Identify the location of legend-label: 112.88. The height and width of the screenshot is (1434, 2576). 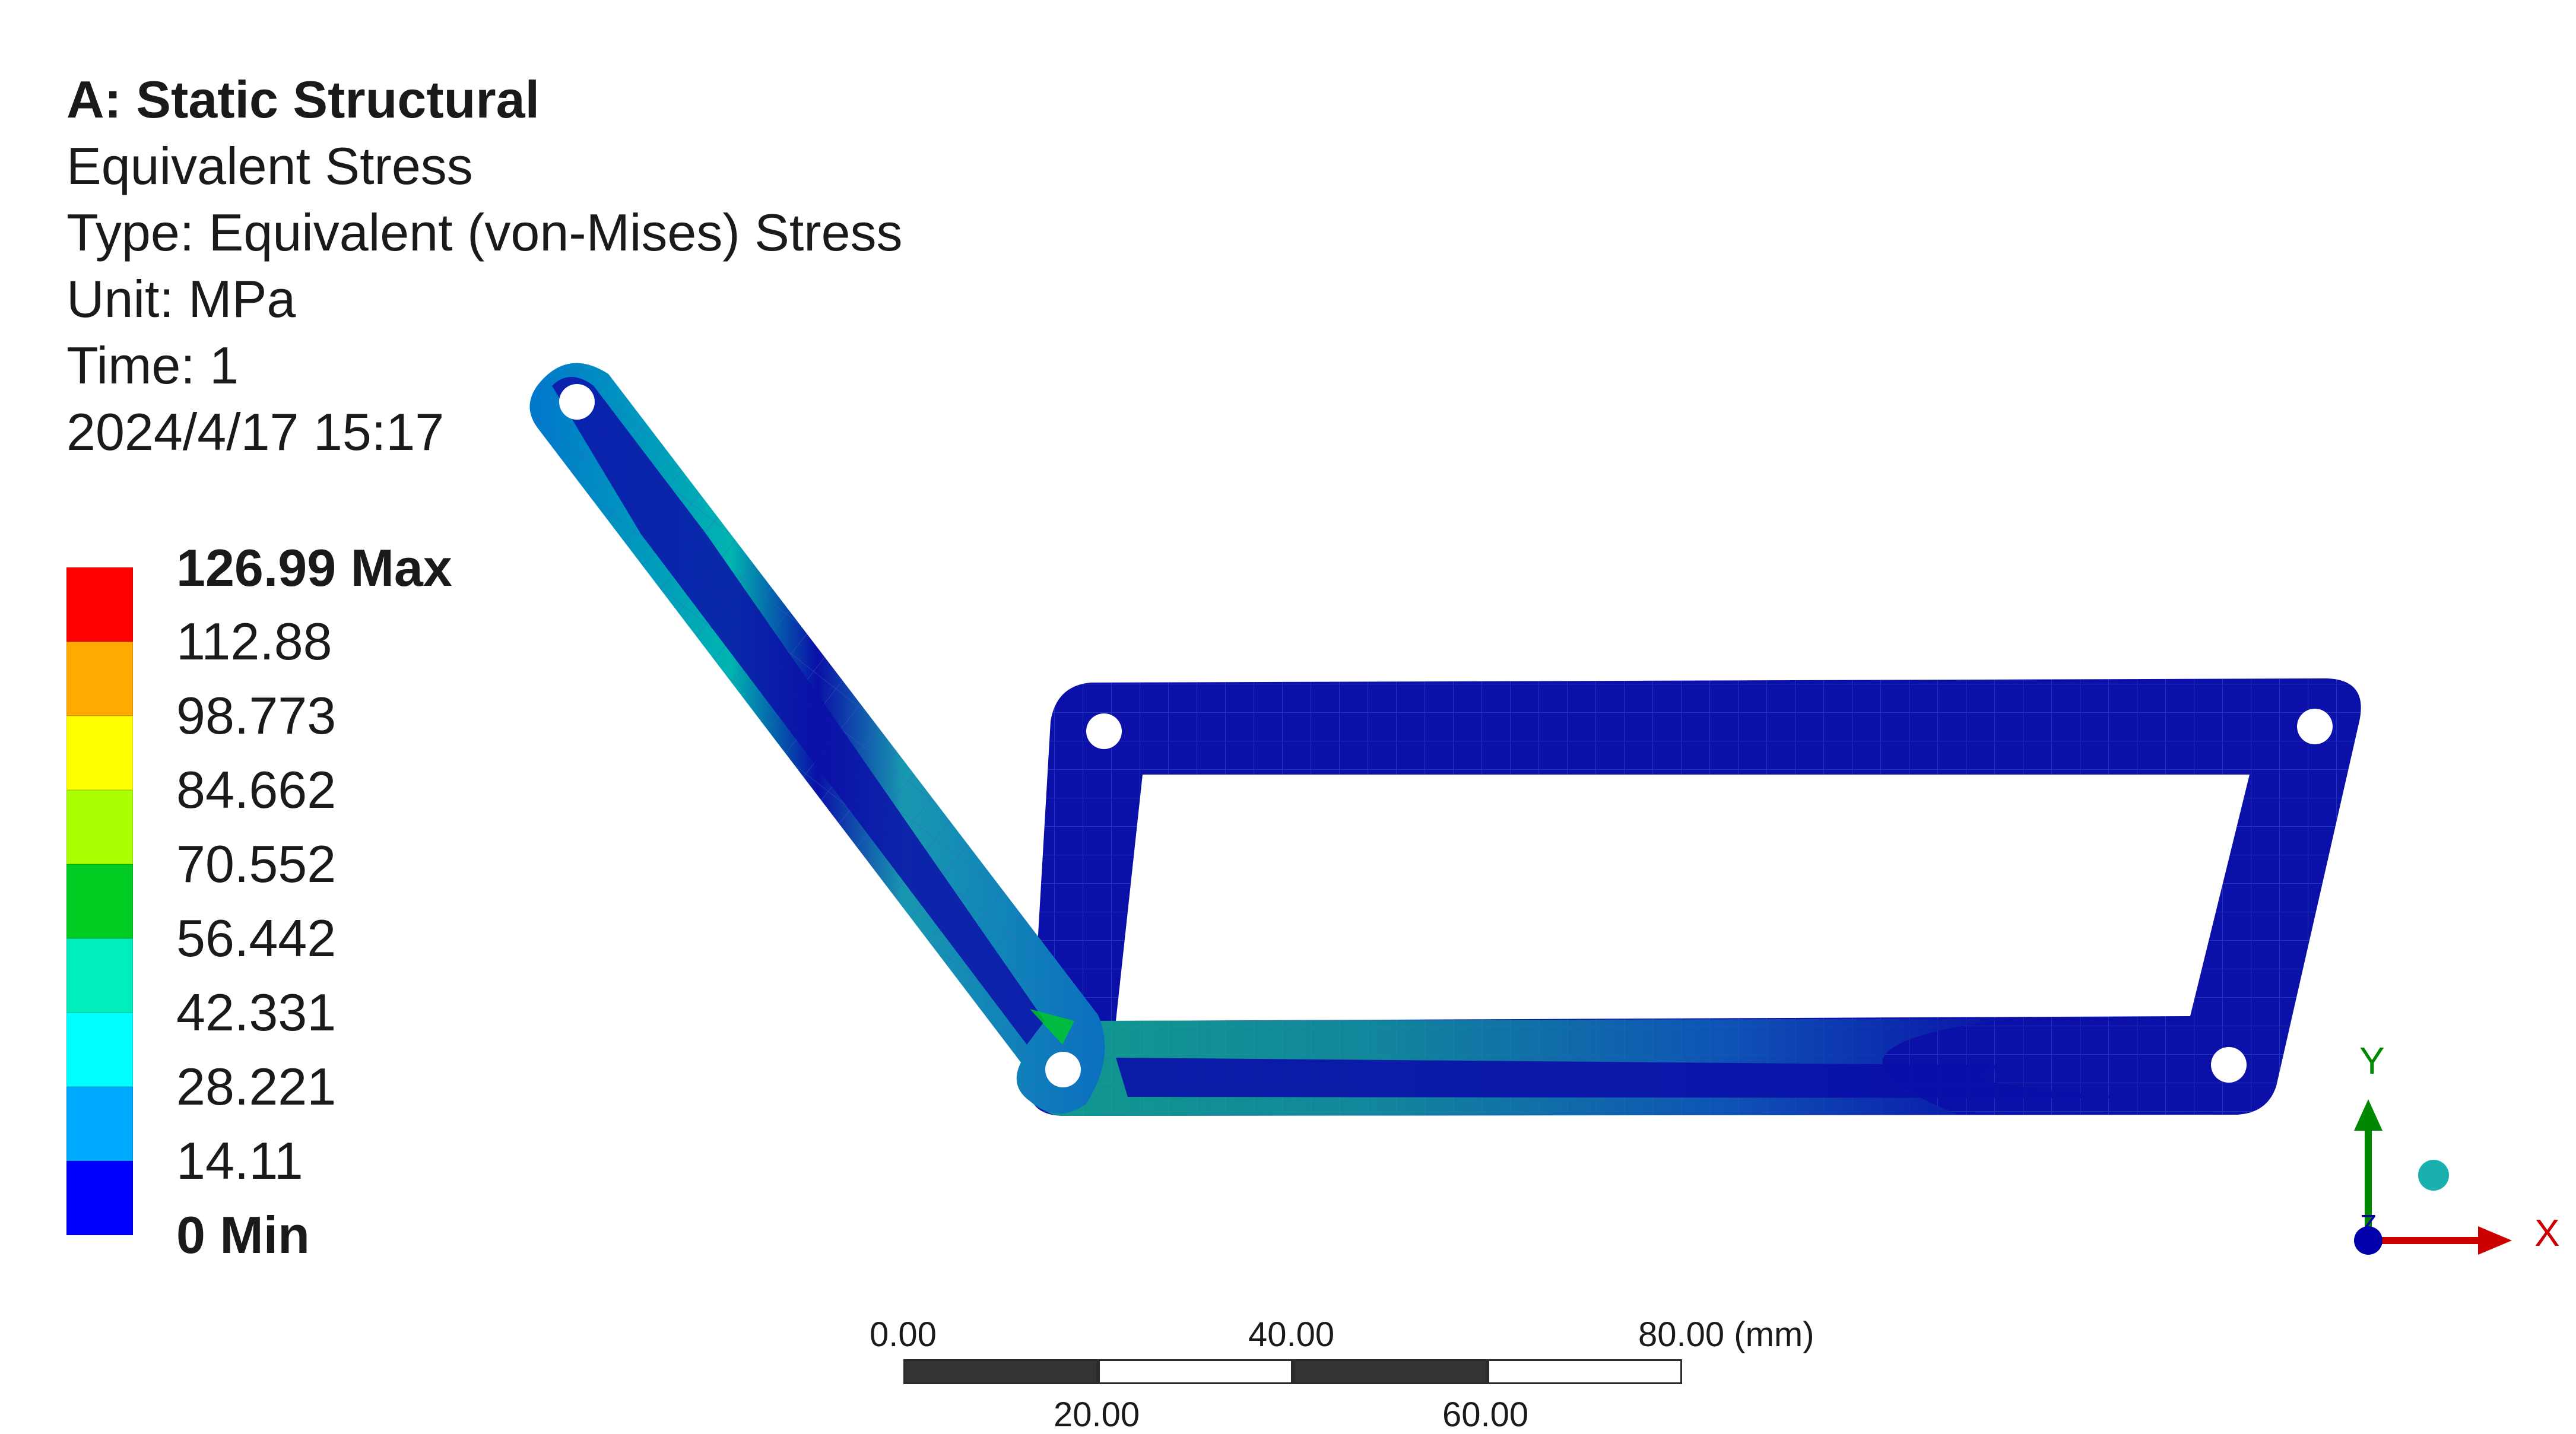
(254, 641).